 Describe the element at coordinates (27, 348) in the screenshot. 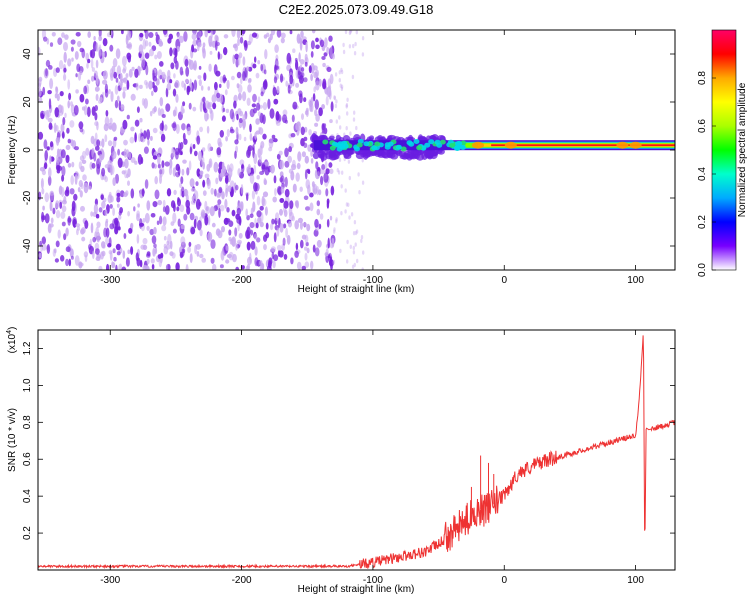

I see `snr-y-tick-label: 1.2` at that location.